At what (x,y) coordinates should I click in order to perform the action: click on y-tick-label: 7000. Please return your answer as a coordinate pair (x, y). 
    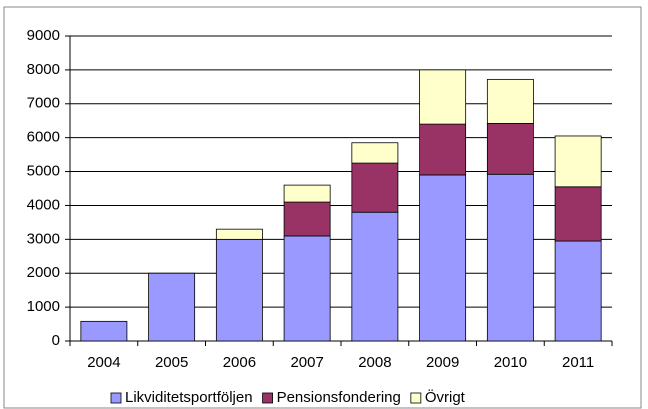
    Looking at the image, I should click on (43, 103).